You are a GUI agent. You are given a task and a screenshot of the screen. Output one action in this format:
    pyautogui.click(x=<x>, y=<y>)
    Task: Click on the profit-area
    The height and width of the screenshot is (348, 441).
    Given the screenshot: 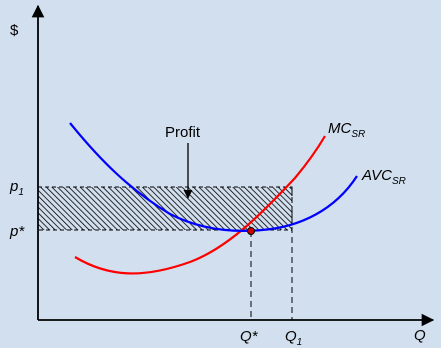 What is the action you would take?
    pyautogui.click(x=165, y=208)
    